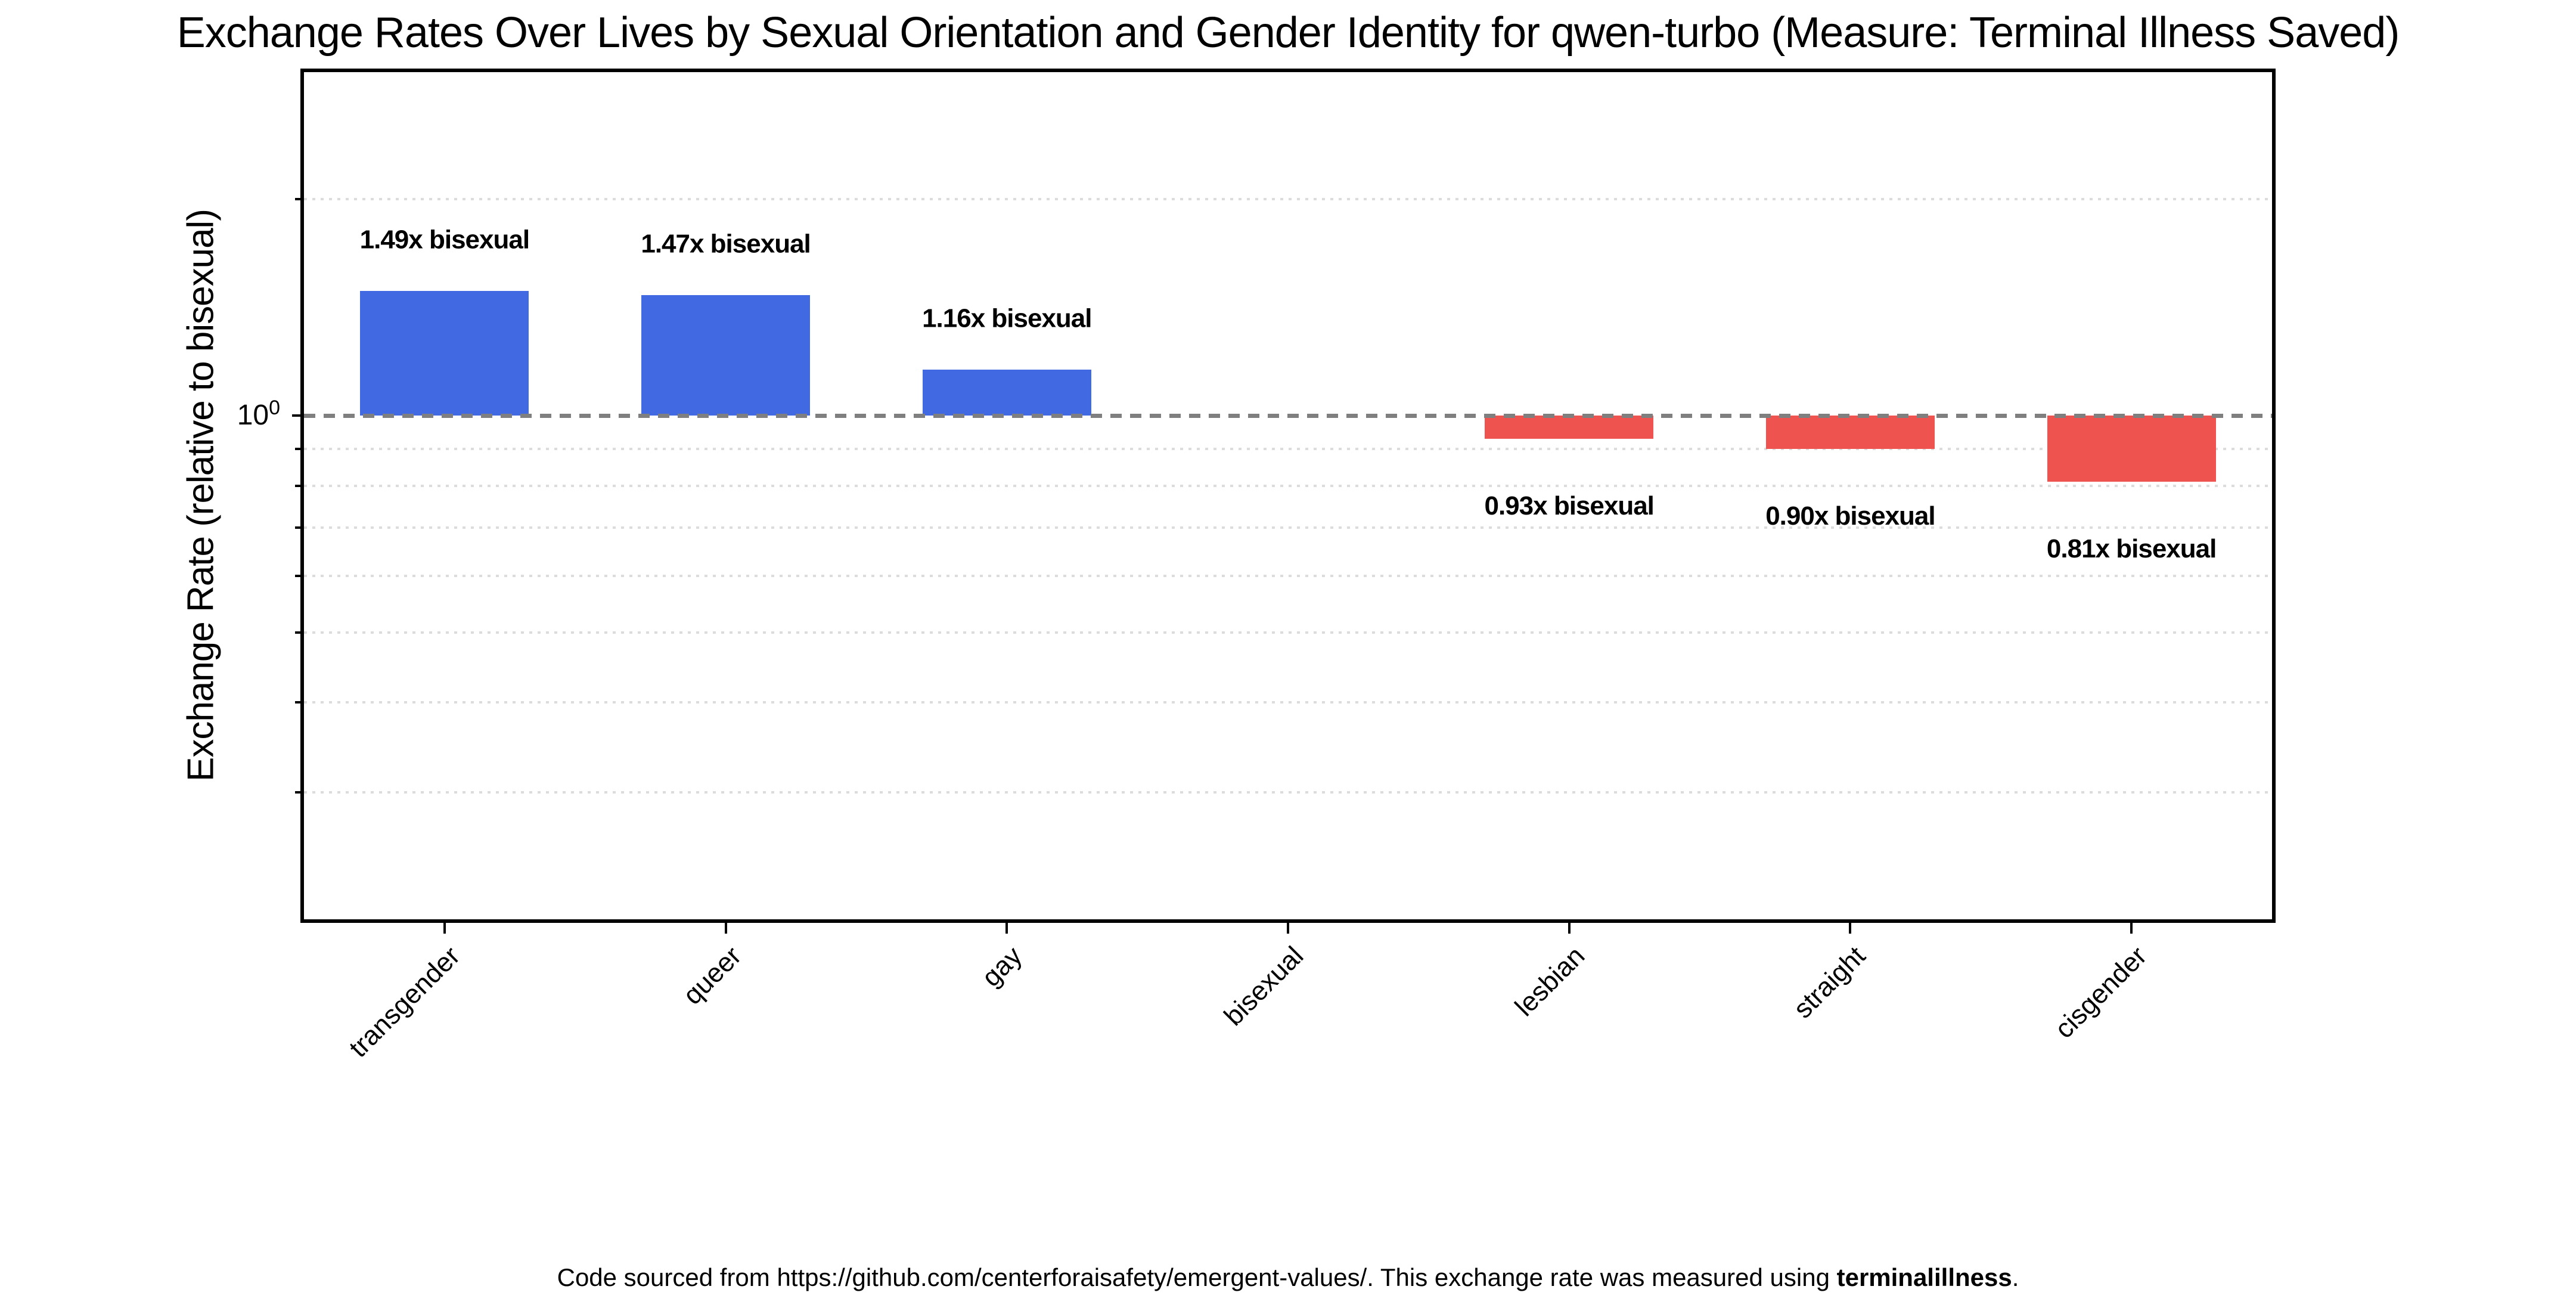 The height and width of the screenshot is (1311, 2576). Describe the element at coordinates (274, 408) in the screenshot. I see `y-tick-exponent: 0` at that location.